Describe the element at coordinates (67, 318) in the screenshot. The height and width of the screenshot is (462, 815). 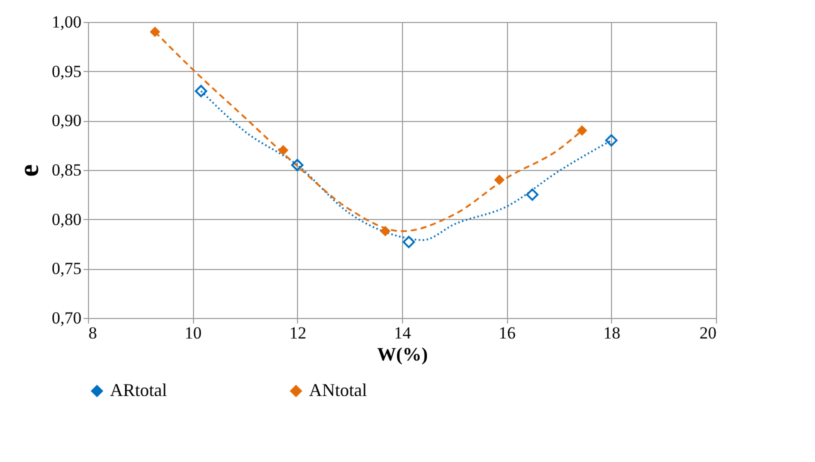
I see `y-tick-label: 0,70` at that location.